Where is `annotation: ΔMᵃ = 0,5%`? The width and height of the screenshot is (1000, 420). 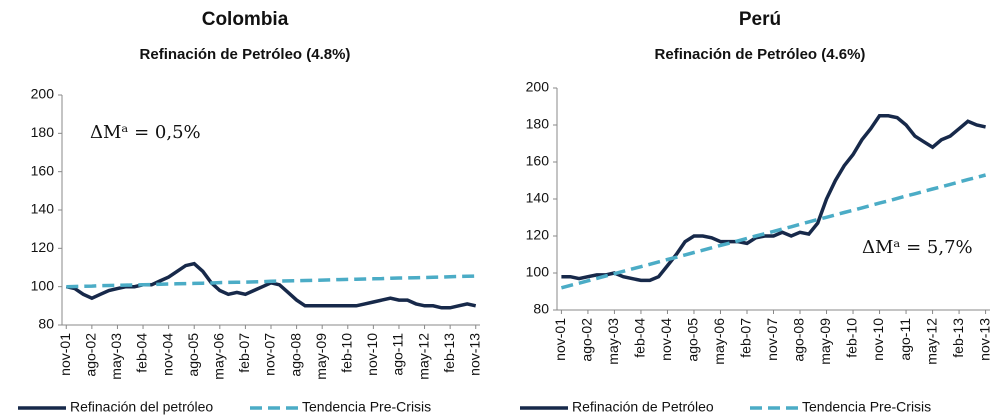 annotation: ΔMᵃ = 0,5% is located at coordinates (145, 132).